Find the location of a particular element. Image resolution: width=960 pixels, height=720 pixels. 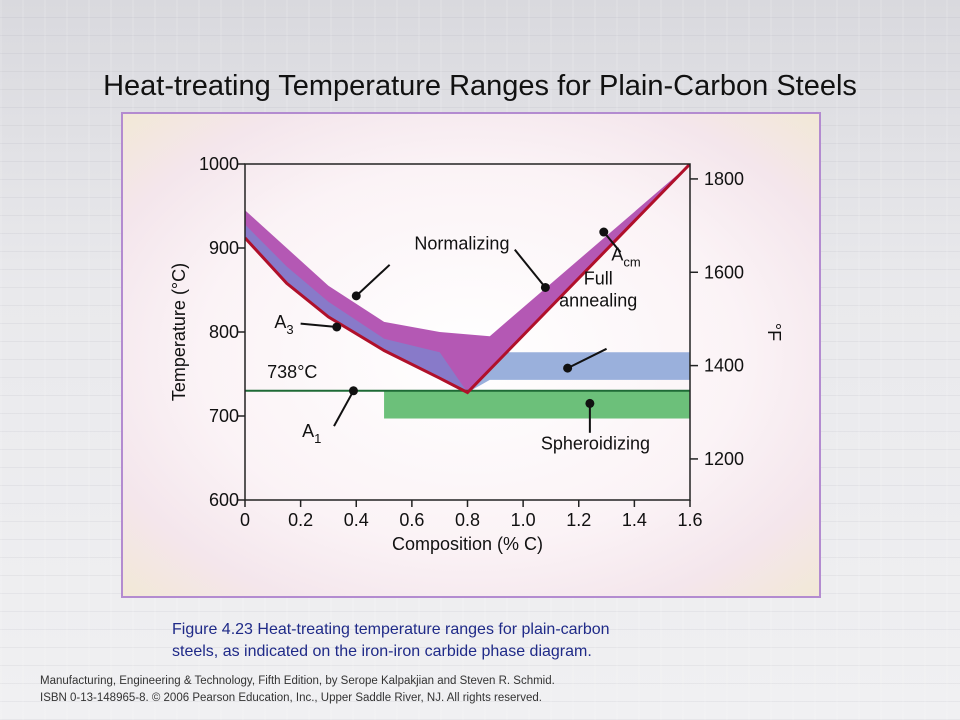

x-tick-label: 0.2 is located at coordinates (300, 520).